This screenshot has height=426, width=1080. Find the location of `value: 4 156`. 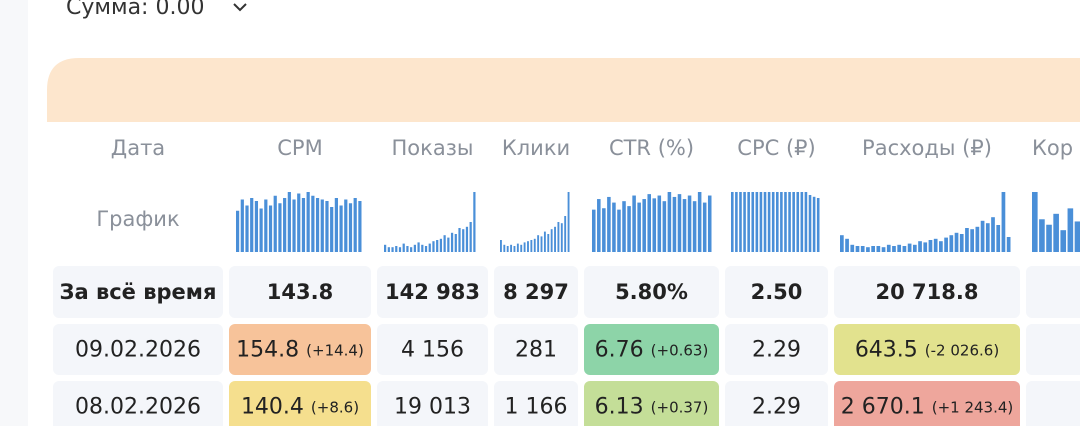

value: 4 156 is located at coordinates (432, 350).